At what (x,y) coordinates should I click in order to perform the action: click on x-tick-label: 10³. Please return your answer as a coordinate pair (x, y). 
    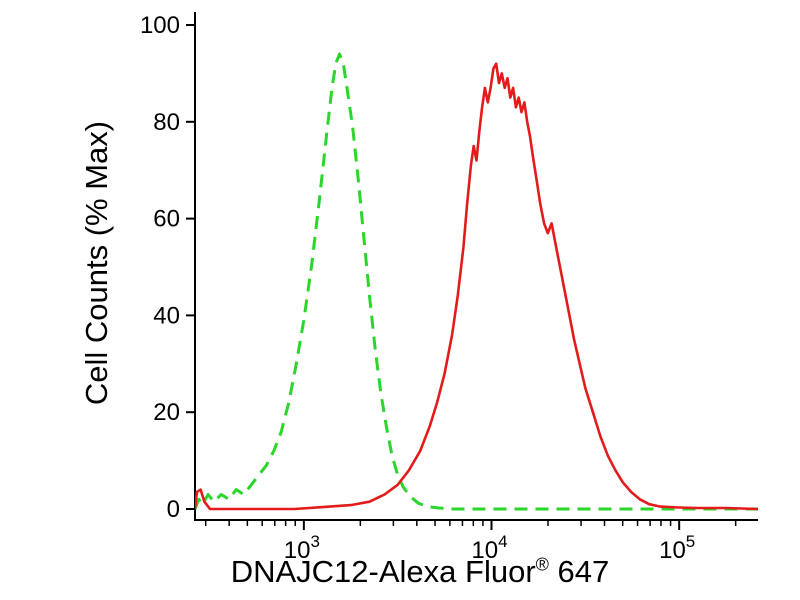
    Looking at the image, I should click on (302, 548).